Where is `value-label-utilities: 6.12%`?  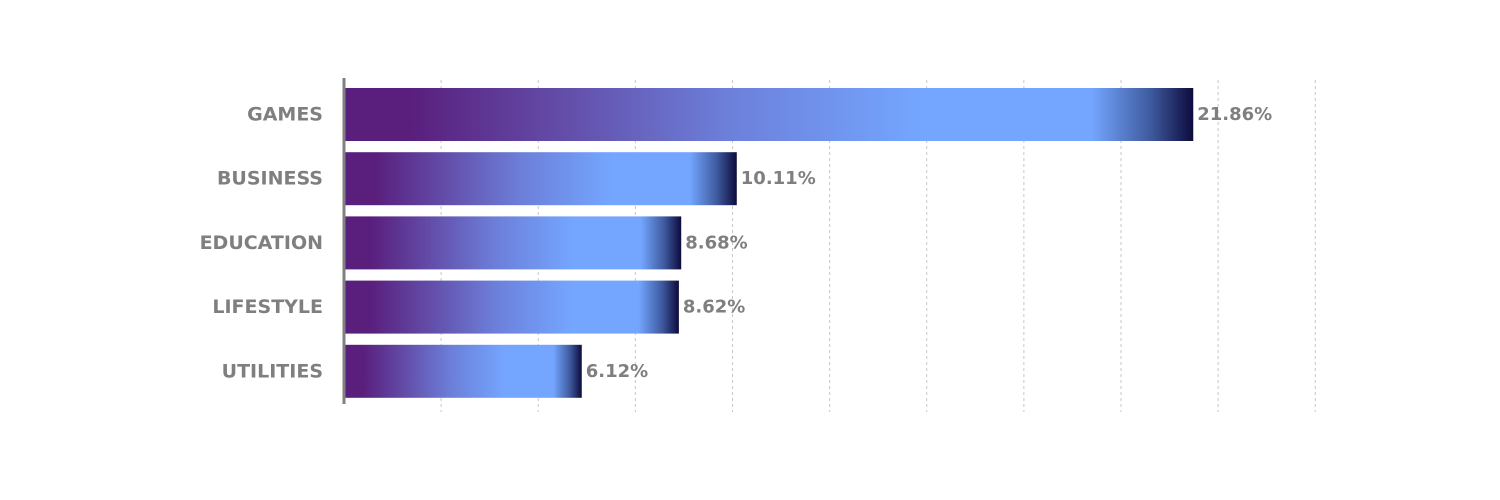
value-label-utilities: 6.12% is located at coordinates (617, 371).